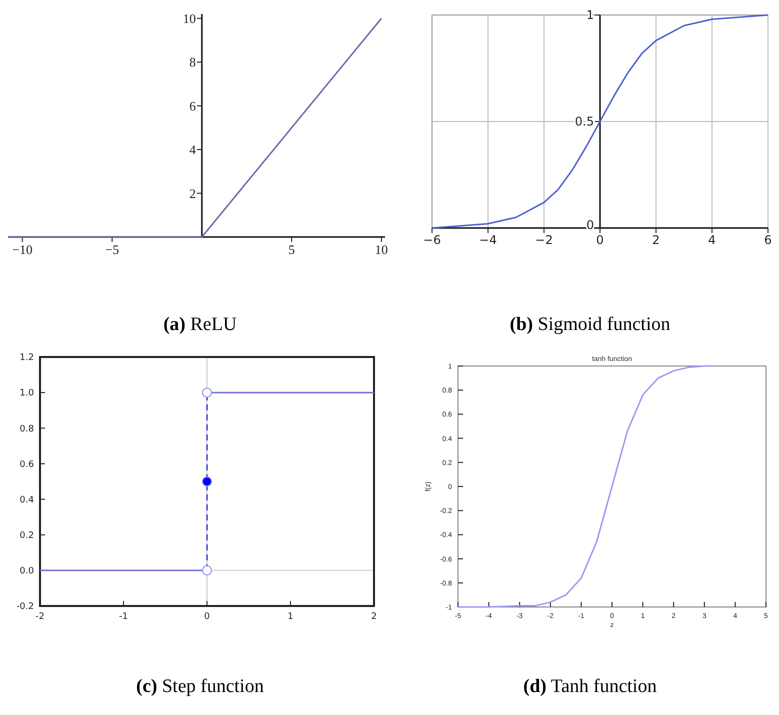 The height and width of the screenshot is (715, 779). Describe the element at coordinates (40, 617) in the screenshot. I see `x-tick-label: -2` at that location.